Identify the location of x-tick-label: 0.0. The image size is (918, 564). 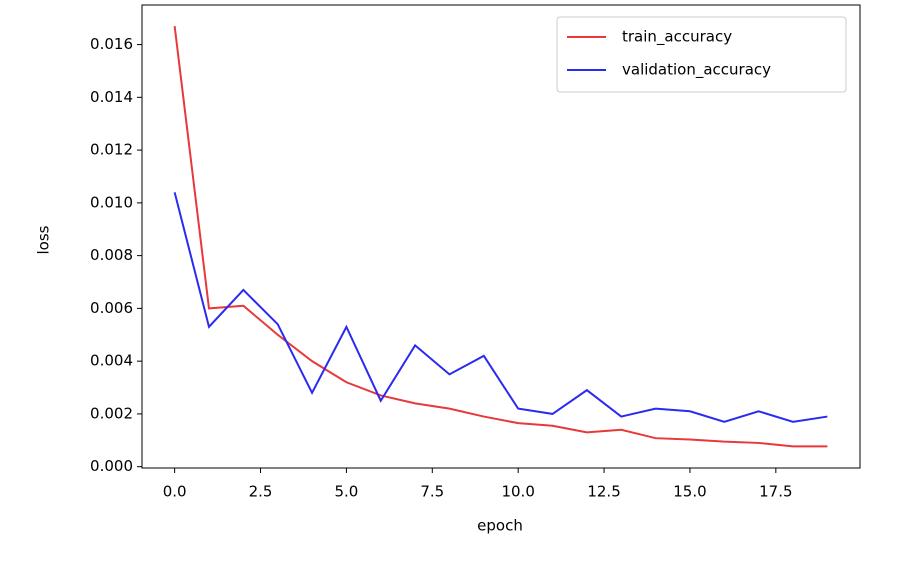
(175, 492).